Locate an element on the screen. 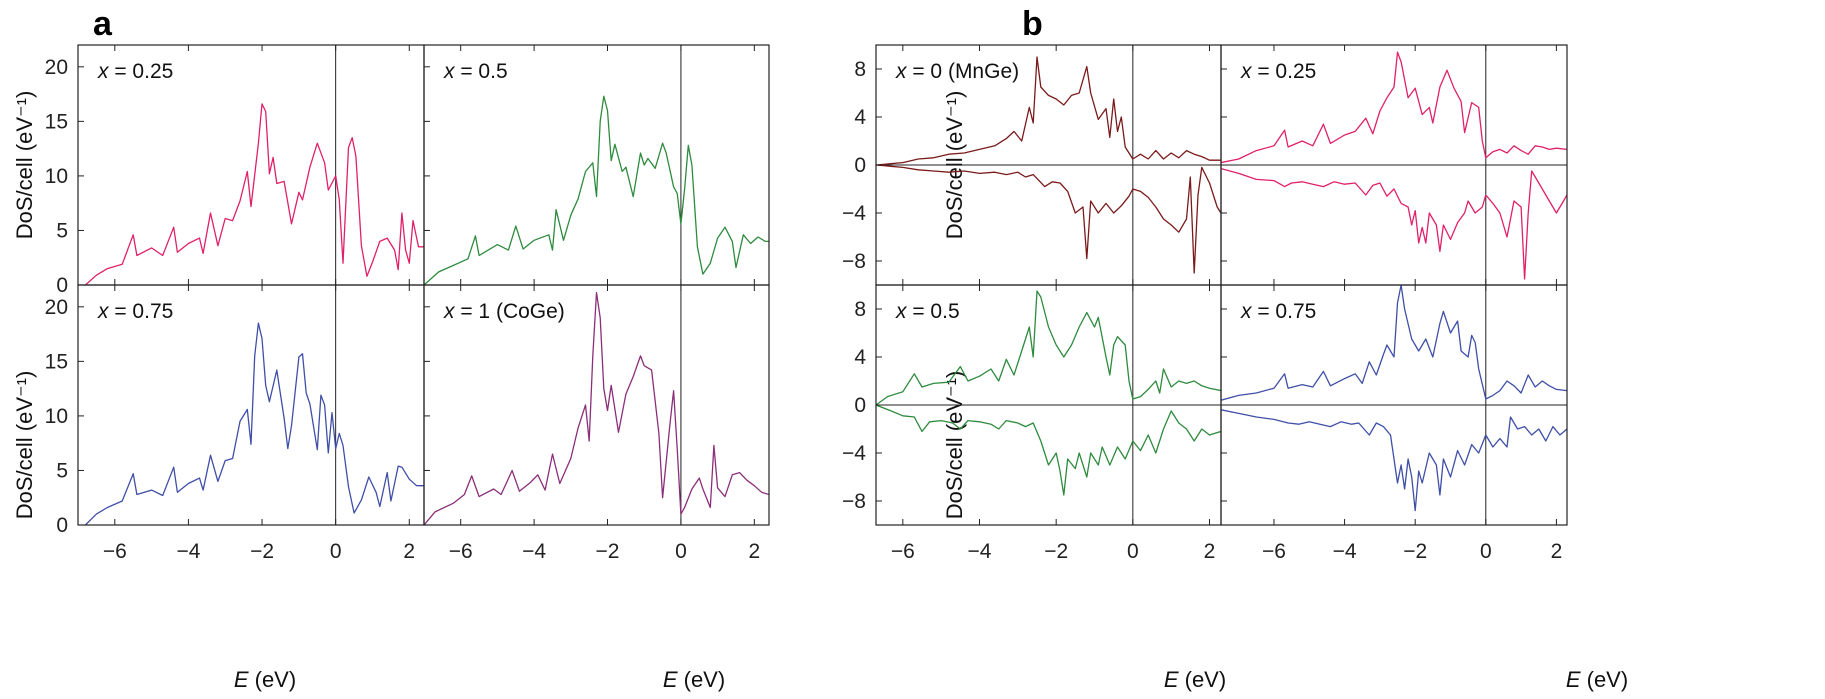 Image resolution: width=1825 pixels, height=699 pixels. panel-a-x1: −6 −4 −2 0 2 x = 1 (CoGe) is located at coordinates (596, 423).